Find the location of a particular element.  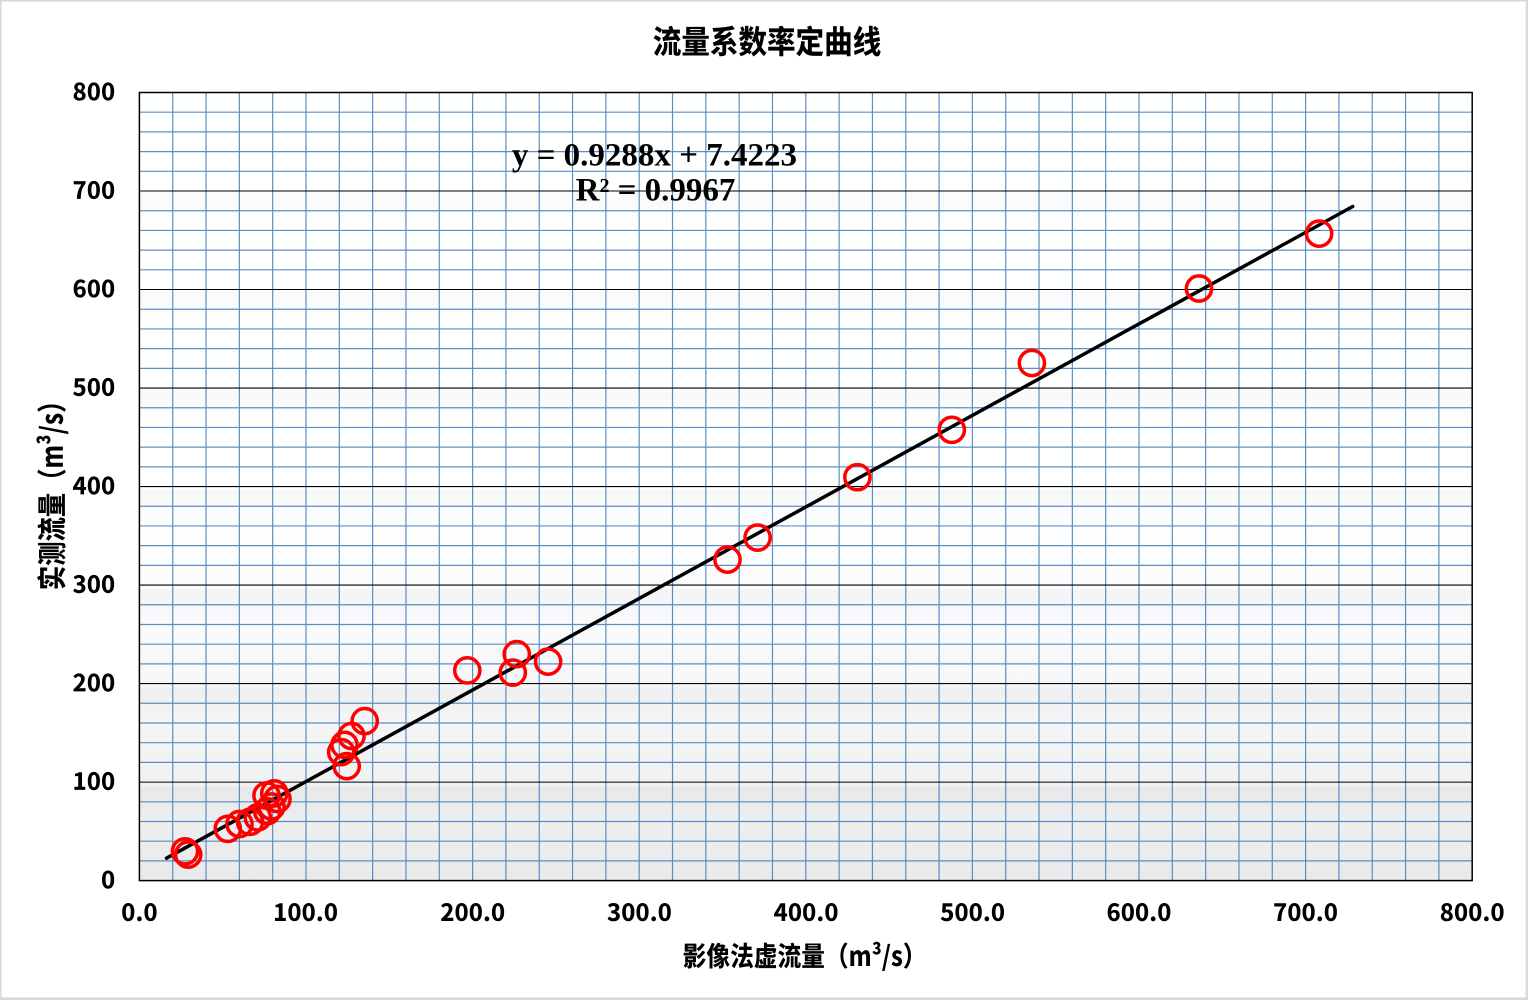

svg-text: R² = 0.9967 is located at coordinates (656, 191).